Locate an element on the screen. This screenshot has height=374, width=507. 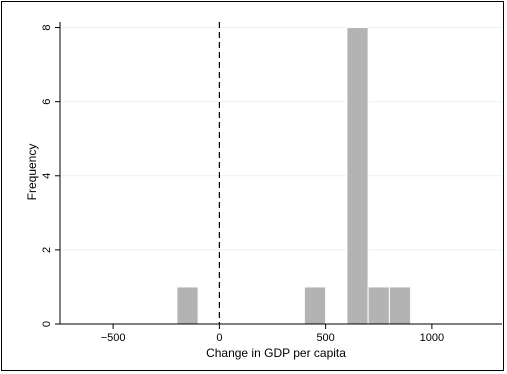
y-axis-ticks: 0 2 4 6 8 is located at coordinates (50, 175).